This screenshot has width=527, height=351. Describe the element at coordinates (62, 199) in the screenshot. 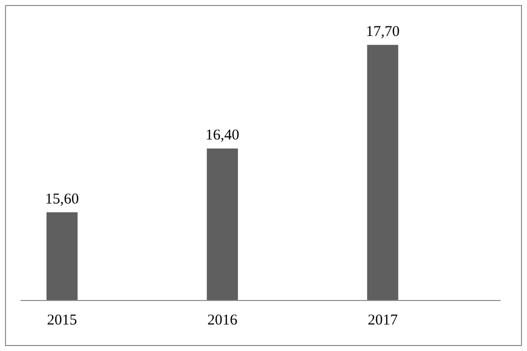

I see `data-label: 15,60` at that location.